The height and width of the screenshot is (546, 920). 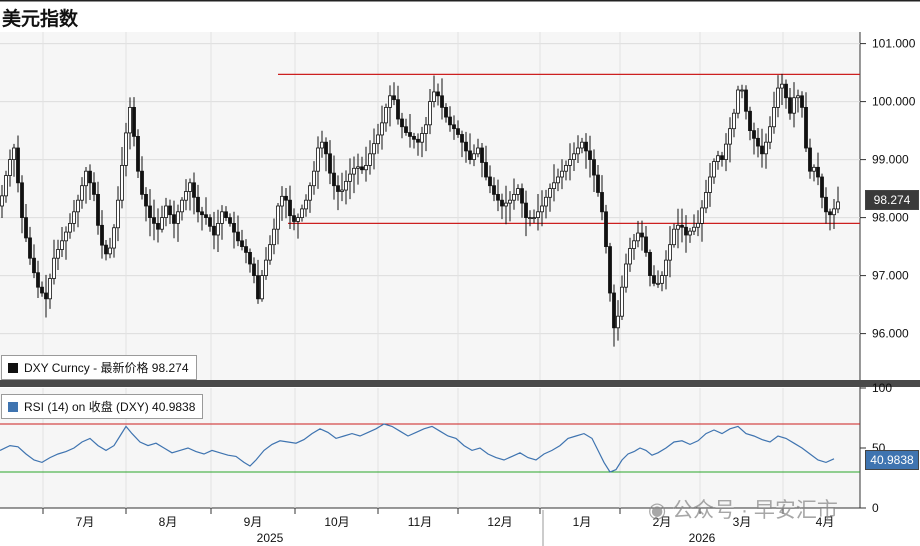 What do you see at coordinates (102, 406) in the screenshot?
I see `rsi-legend: RSI (14) on 收盘 (DXY) 40.9838` at bounding box center [102, 406].